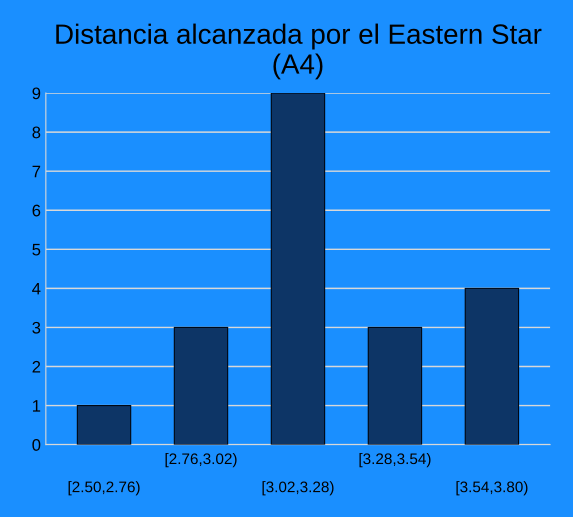 Image resolution: width=573 pixels, height=517 pixels. I want to click on y-tick-label: 4, so click(36, 288).